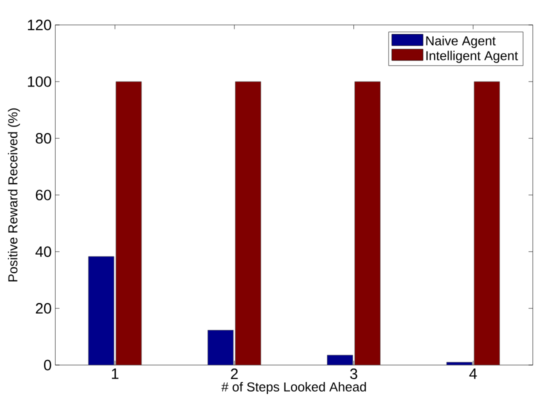 The image size is (547, 398). What do you see at coordinates (40, 25) in the screenshot?
I see `y-tick-label: 120` at bounding box center [40, 25].